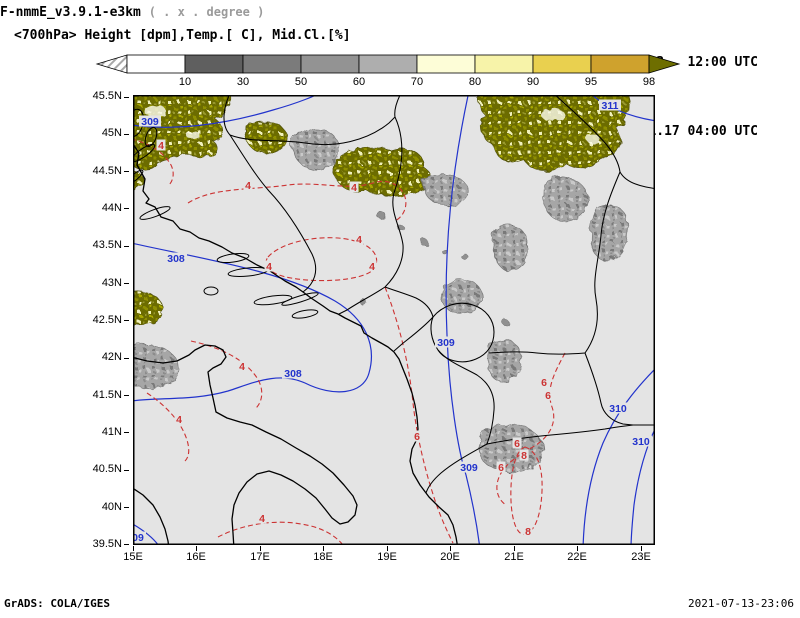 The image size is (800, 618). I want to click on lat-tick-label: 39.5N, so click(107, 544).